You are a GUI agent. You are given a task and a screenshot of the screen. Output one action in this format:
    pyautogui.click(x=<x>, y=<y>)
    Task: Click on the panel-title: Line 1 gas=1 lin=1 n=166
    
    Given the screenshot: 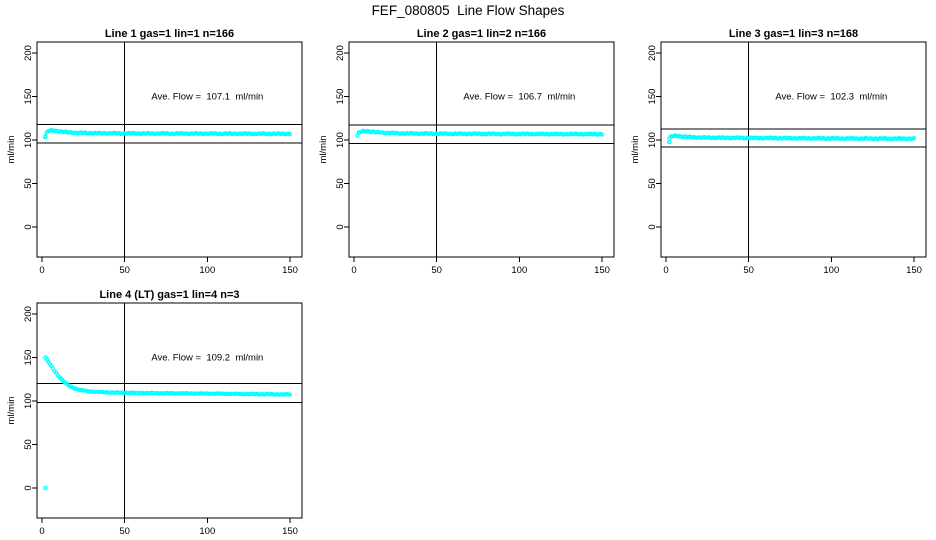 What is the action you would take?
    pyautogui.click(x=169, y=34)
    